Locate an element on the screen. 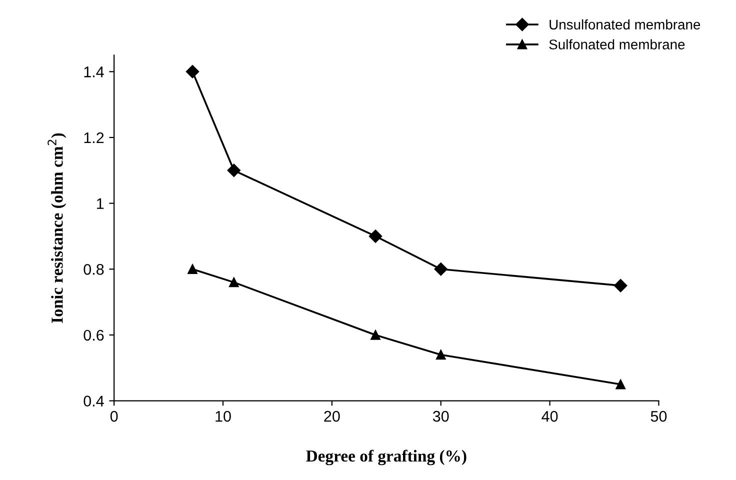  x-tick-label: 40 is located at coordinates (550, 416).